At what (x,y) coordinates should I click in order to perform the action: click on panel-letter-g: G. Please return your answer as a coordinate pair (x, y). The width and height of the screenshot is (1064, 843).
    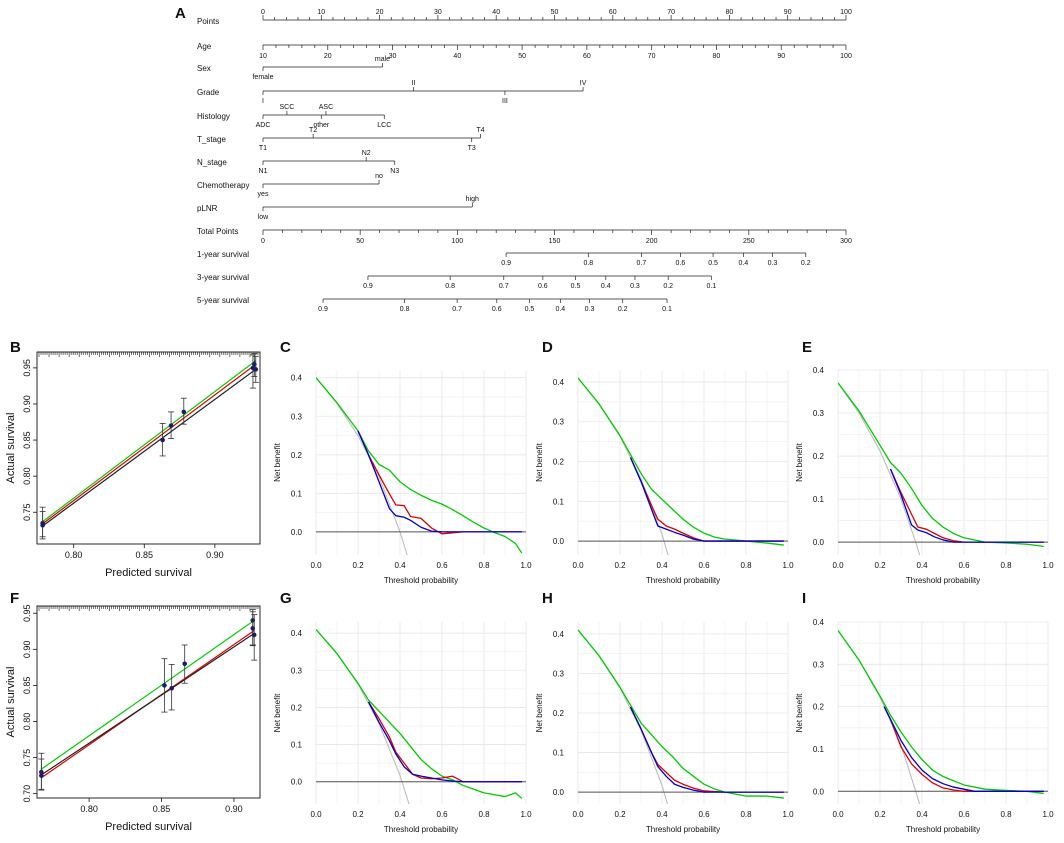
    Looking at the image, I should click on (286, 598).